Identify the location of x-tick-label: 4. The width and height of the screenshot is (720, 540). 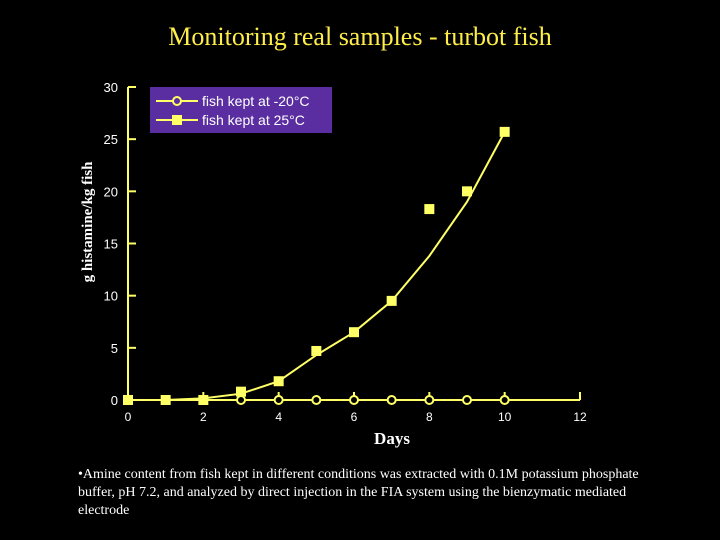
(278, 417).